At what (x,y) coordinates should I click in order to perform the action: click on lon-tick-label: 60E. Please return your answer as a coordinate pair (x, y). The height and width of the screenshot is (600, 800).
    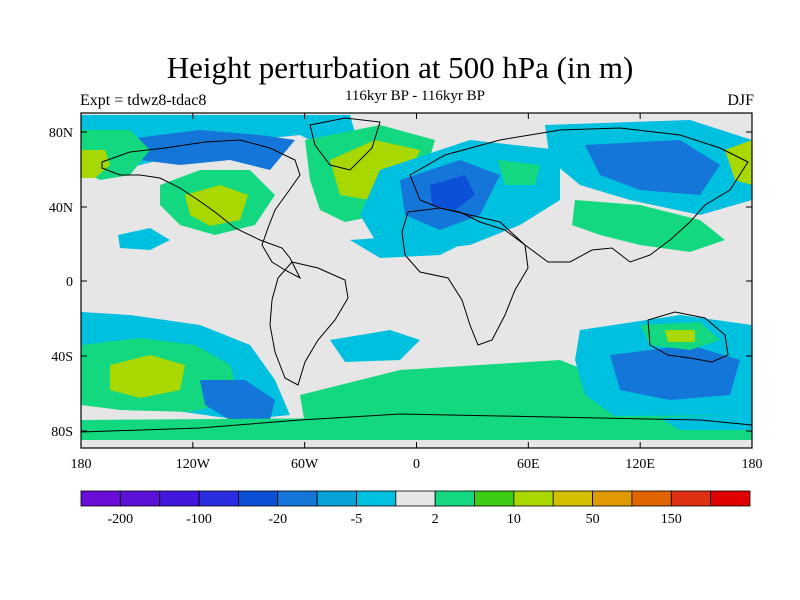
    Looking at the image, I should click on (528, 464).